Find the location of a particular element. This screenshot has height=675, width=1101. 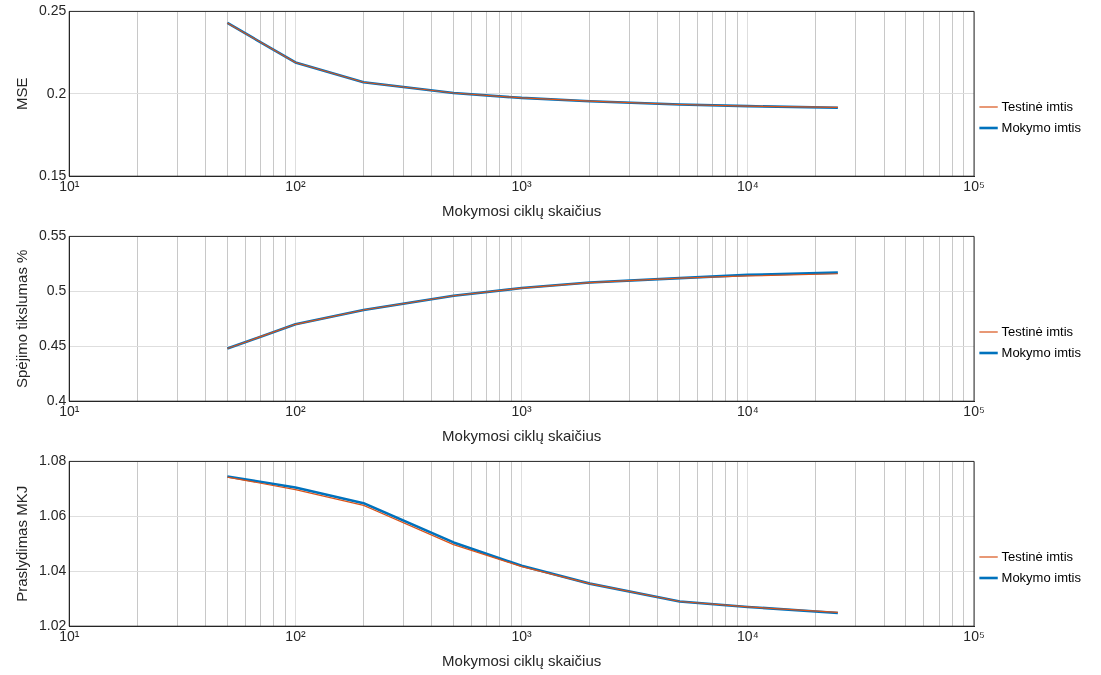

y-tick-label: 1.04 is located at coordinates (53, 570).